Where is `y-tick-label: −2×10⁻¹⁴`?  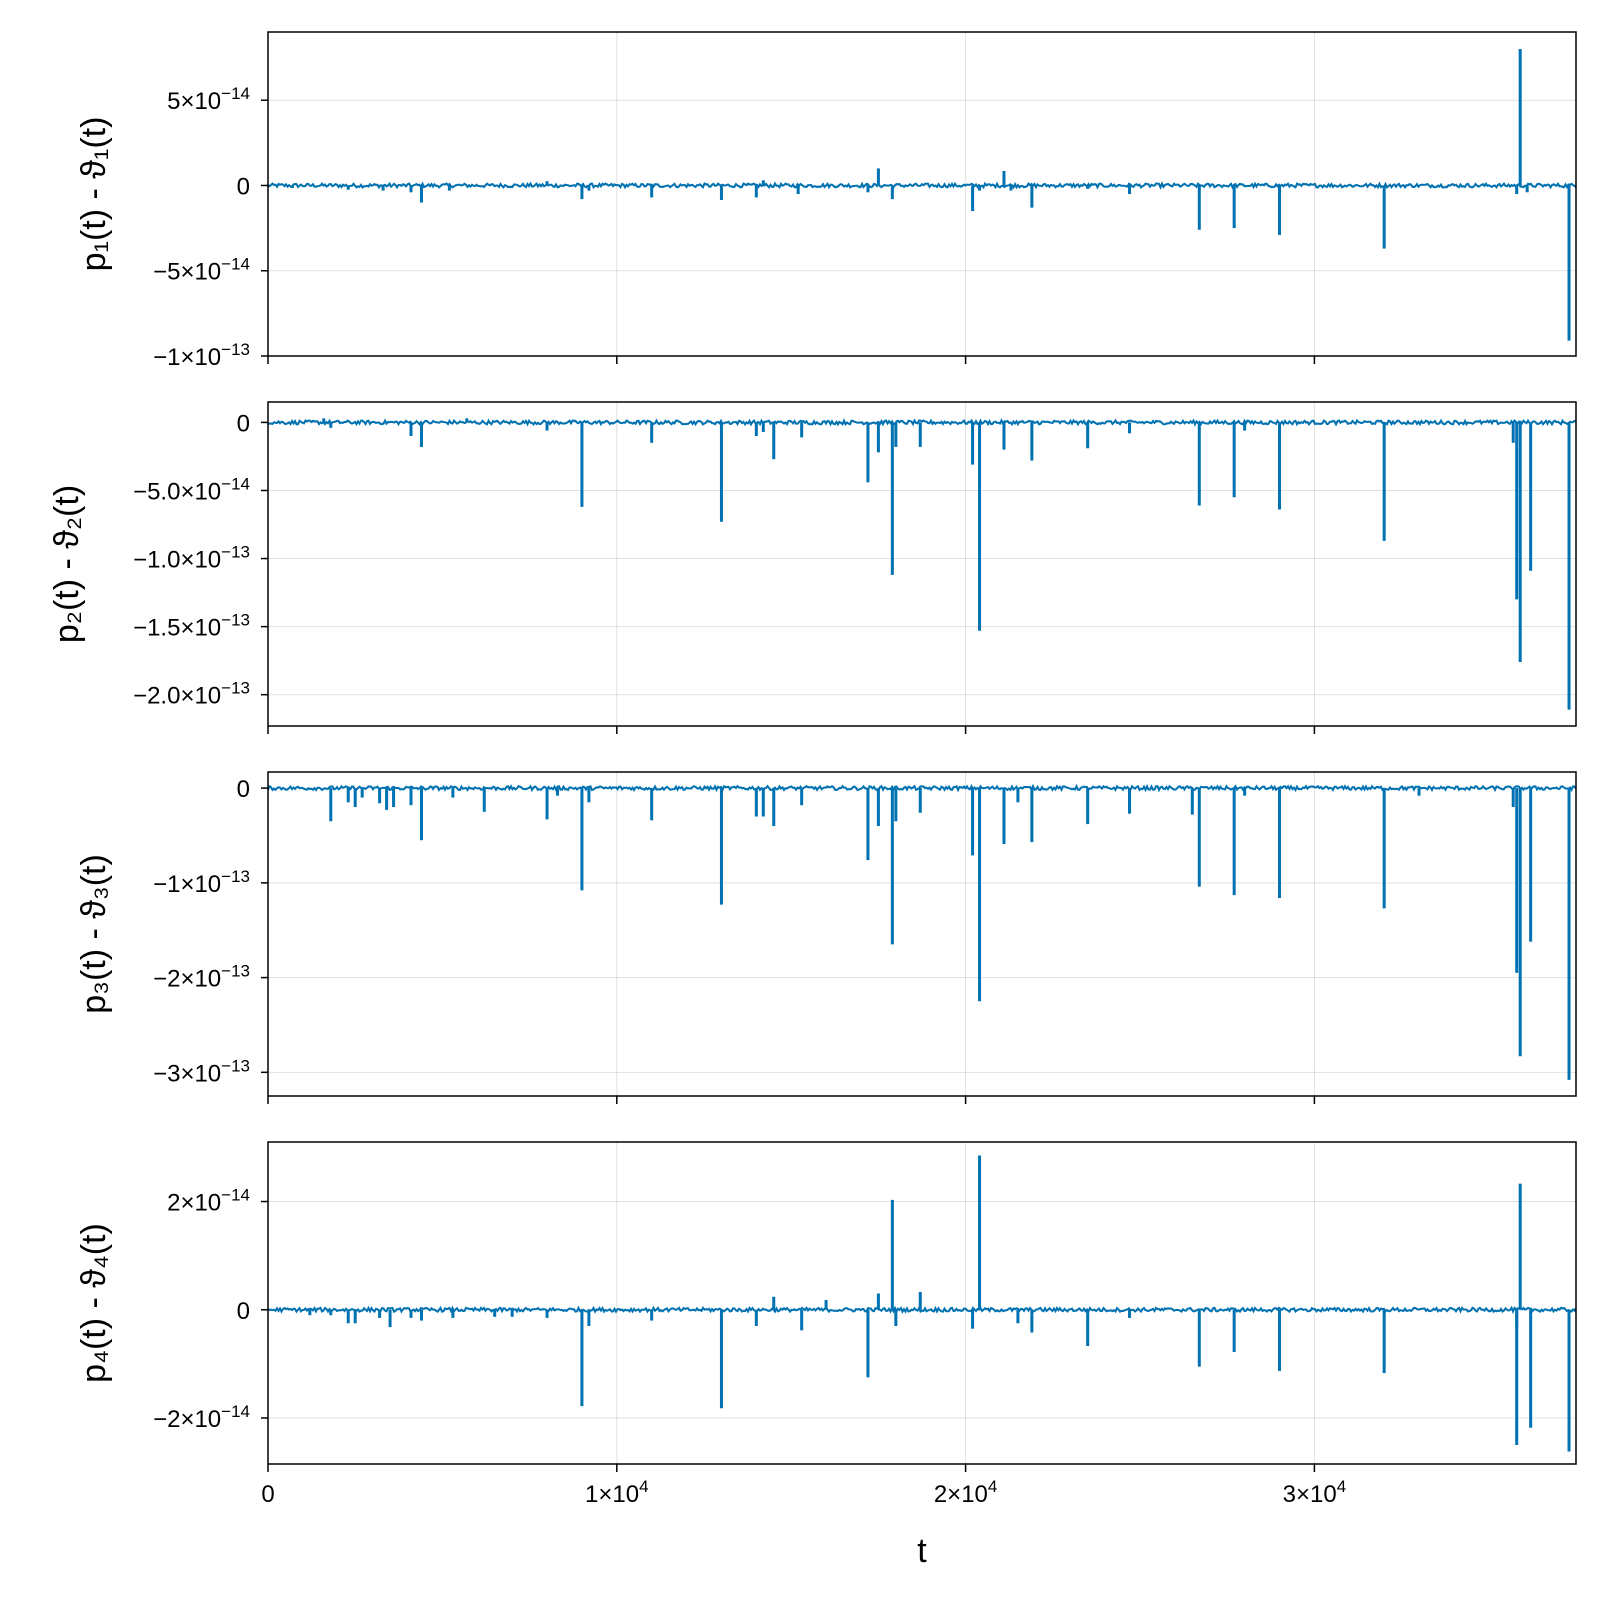 y-tick-label: −2×10⁻¹⁴ is located at coordinates (201, 1417).